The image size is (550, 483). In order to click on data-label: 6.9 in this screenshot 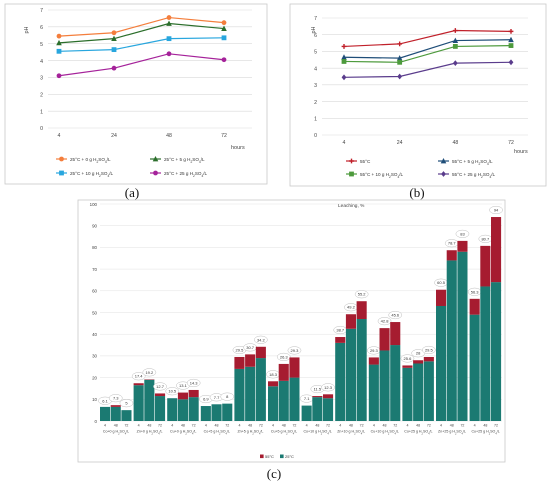, I will do `click(206, 399)`.